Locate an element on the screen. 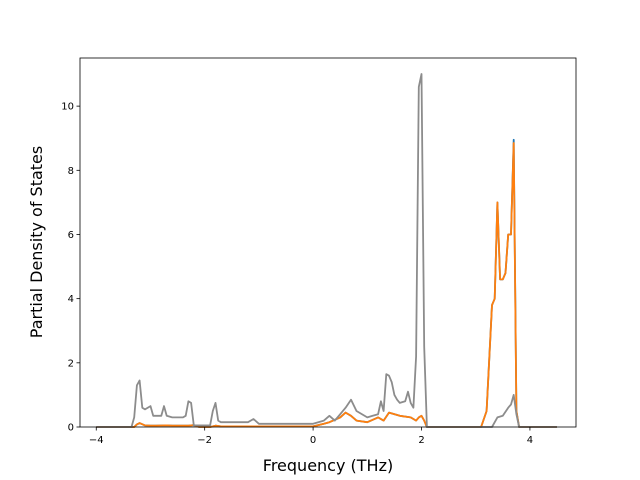  x-axis-ticks: −4 −2 0 2 4 is located at coordinates (311, 436).